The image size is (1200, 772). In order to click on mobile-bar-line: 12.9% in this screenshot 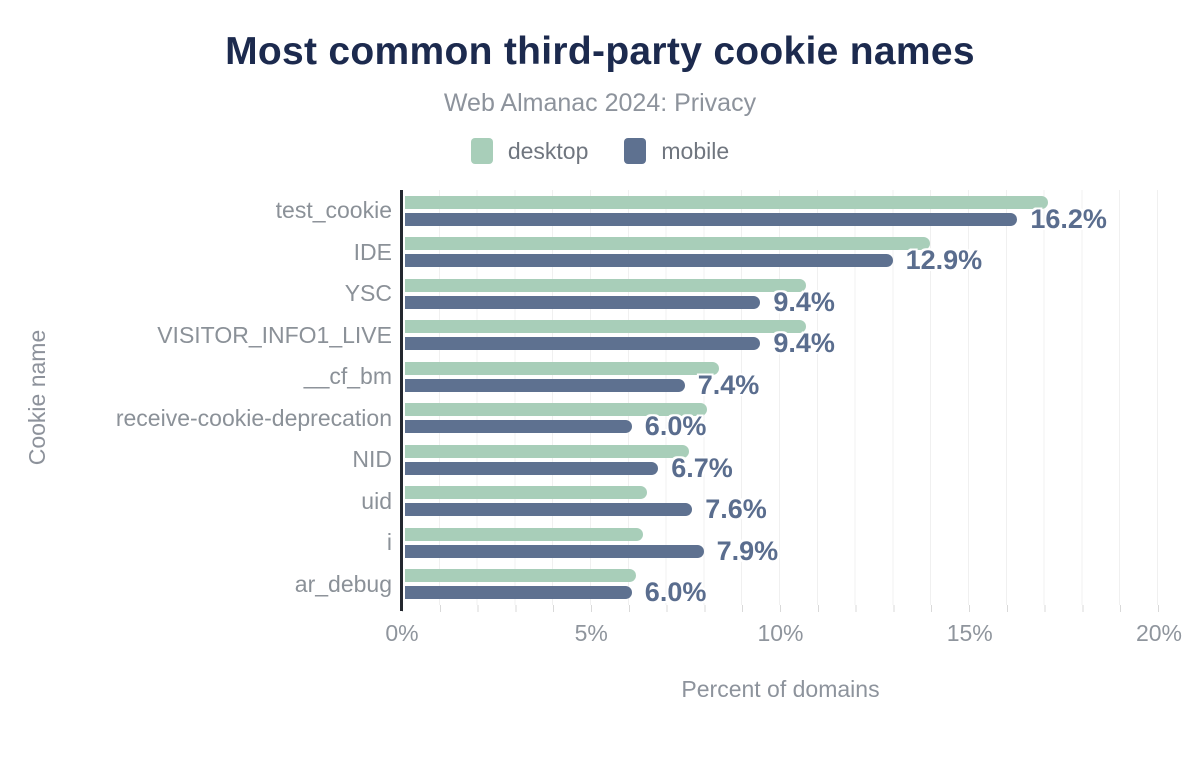, I will do `click(783, 260)`.